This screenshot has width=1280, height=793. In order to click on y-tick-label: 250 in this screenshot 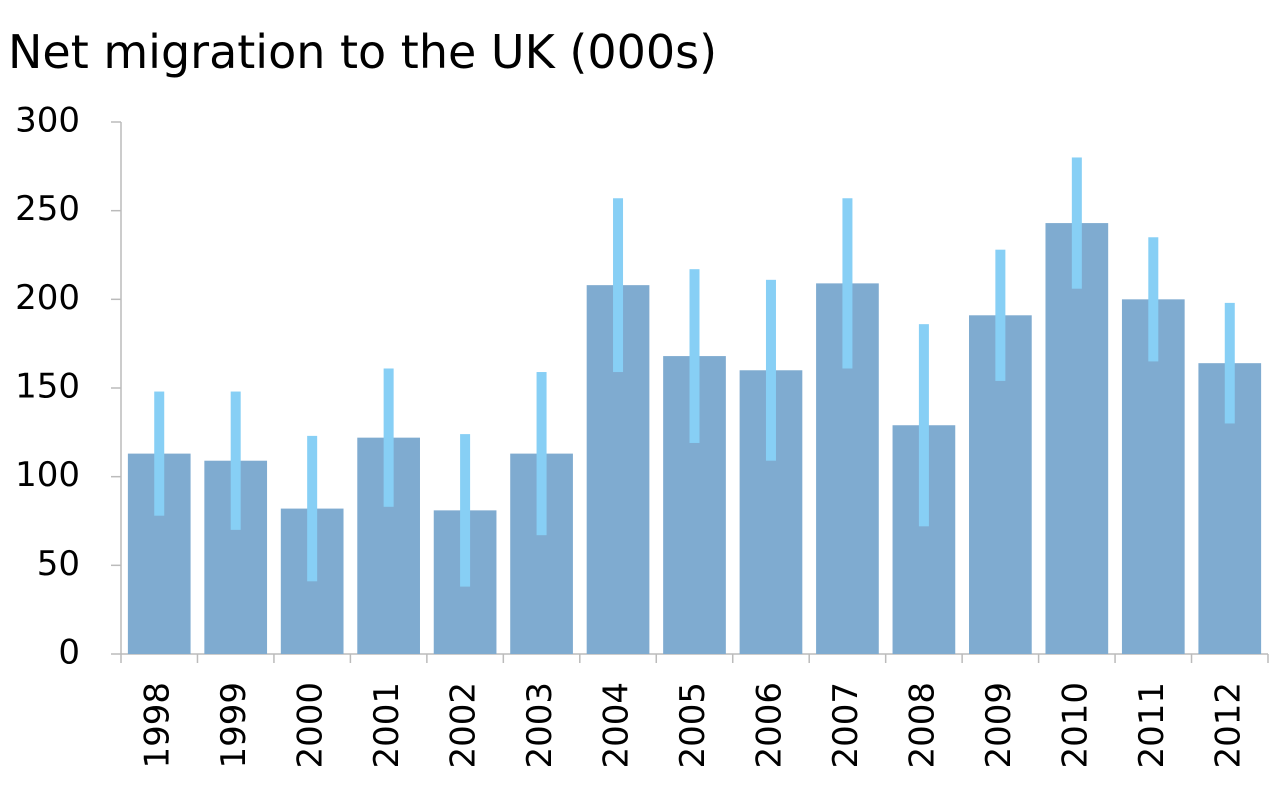, I will do `click(47, 209)`.